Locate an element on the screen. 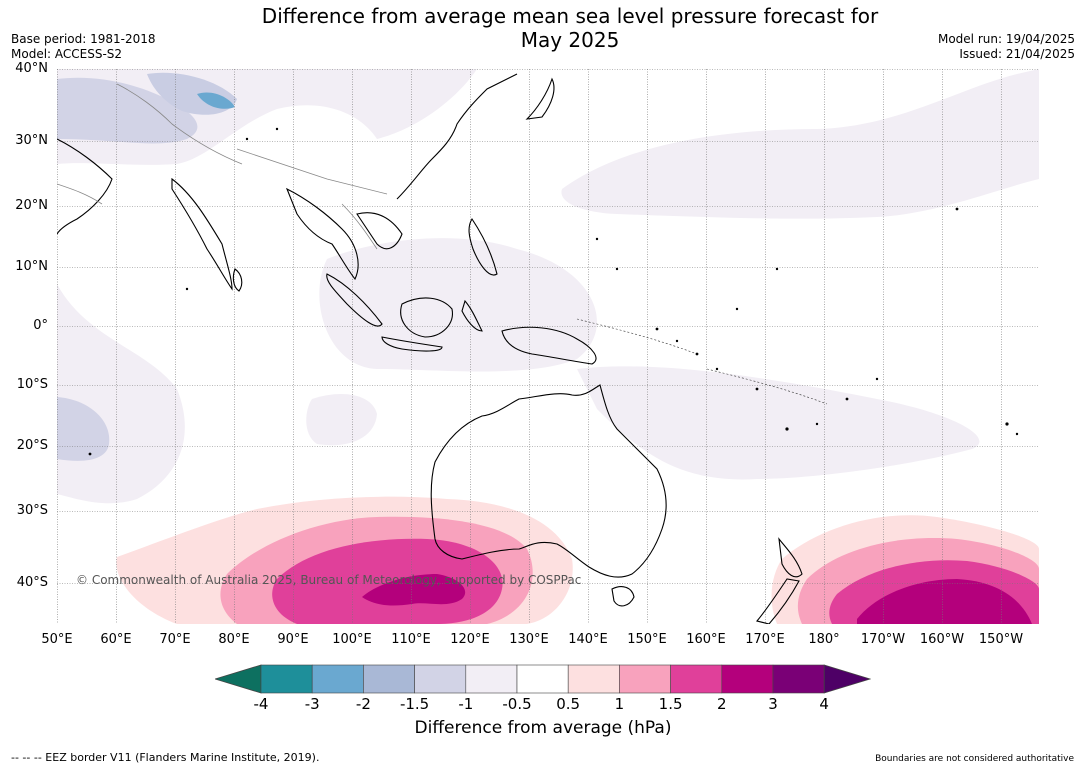 The width and height of the screenshot is (1085, 770). java-coastline is located at coordinates (412, 344).